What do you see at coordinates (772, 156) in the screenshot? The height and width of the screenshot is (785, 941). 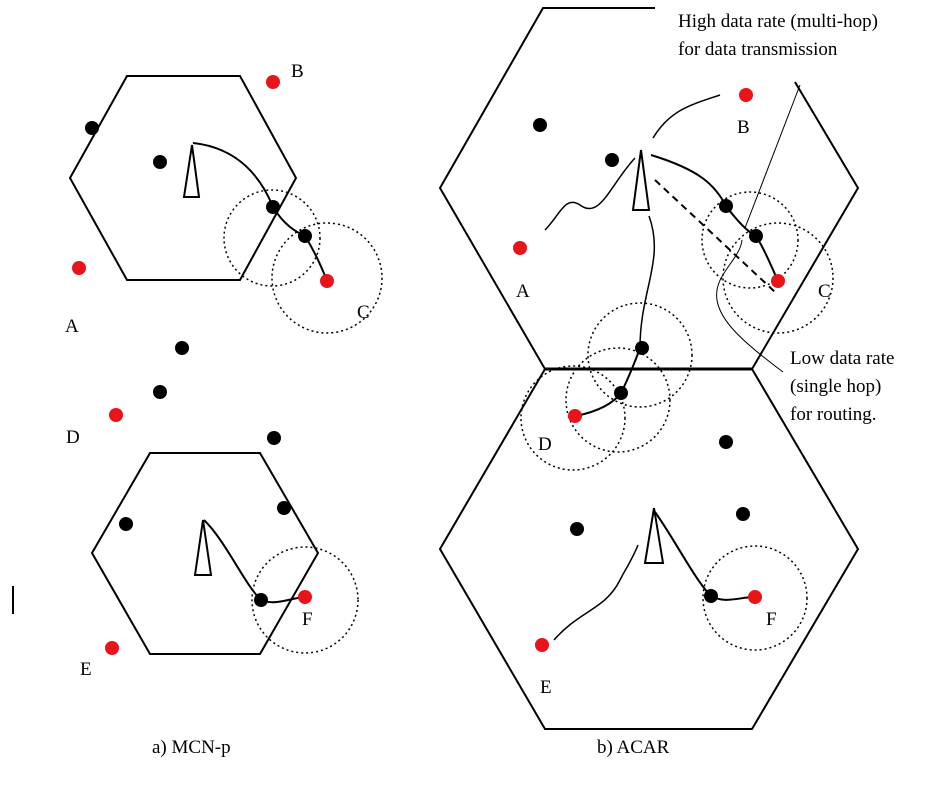 I see `annotation-leader-high` at bounding box center [772, 156].